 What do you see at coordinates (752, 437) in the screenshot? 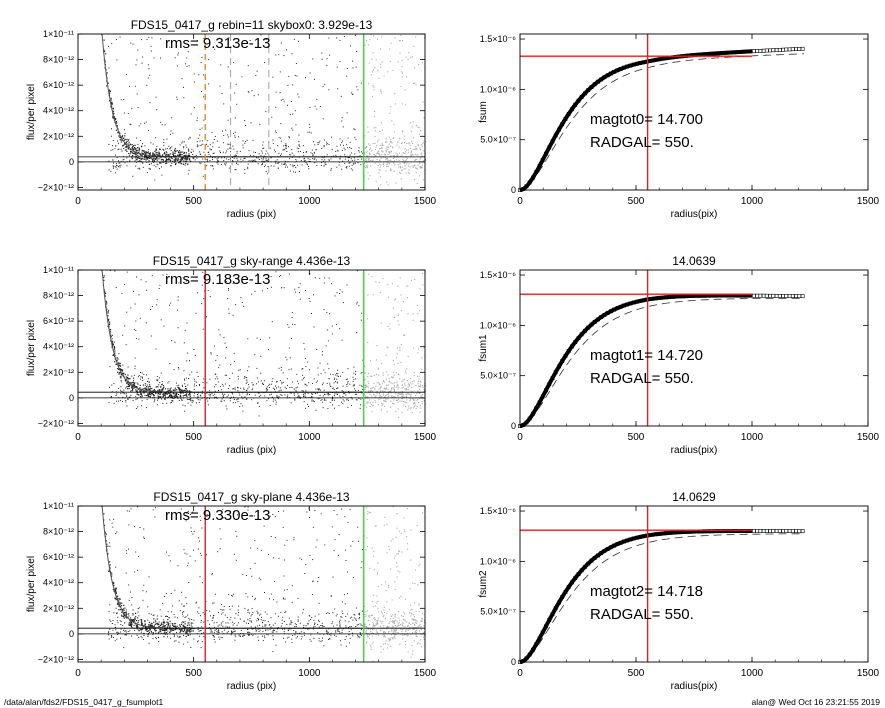
I see `x-tick-label: 1000` at bounding box center [752, 437].